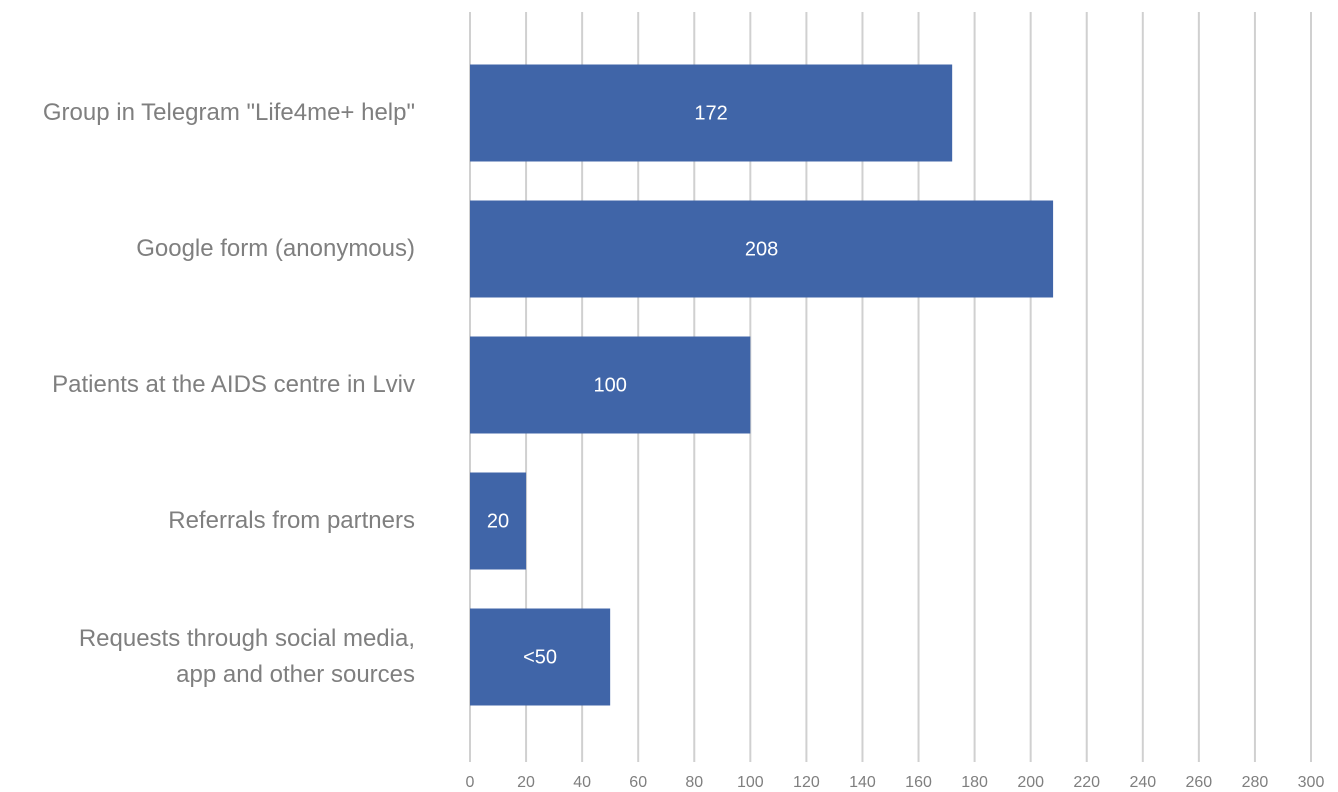  Describe the element at coordinates (1086, 782) in the screenshot. I see `x-tick-label: 220` at that location.